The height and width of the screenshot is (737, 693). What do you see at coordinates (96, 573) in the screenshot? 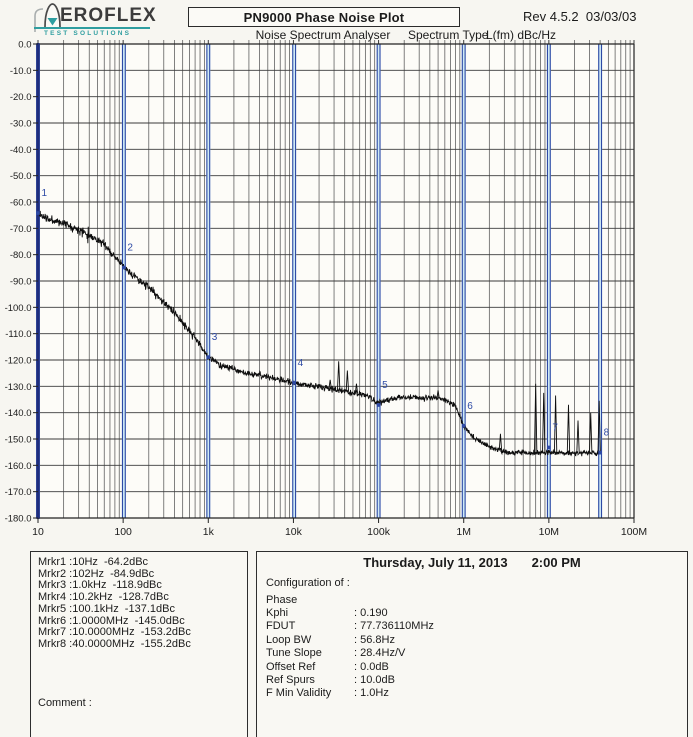
I see `marker-readout-row: Mrkr2 :102Hz -84.9dBc` at bounding box center [96, 573].